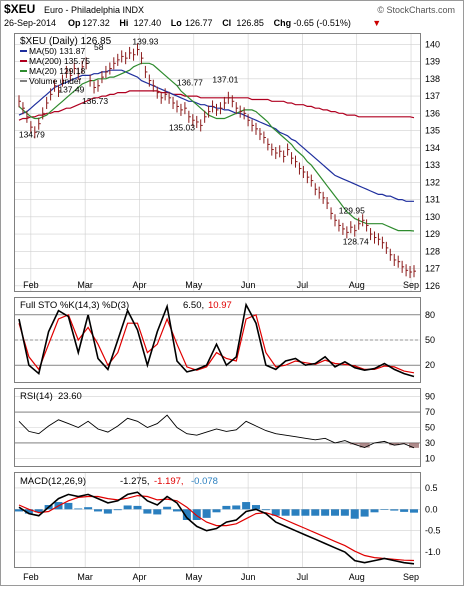  I want to click on price-annotation: 134.79, so click(32, 134).